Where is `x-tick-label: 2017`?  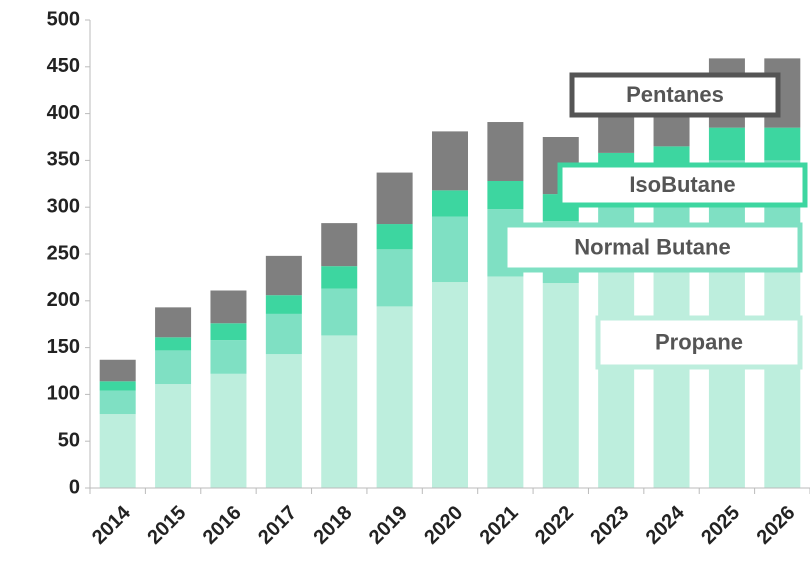
x-tick-label: 2017 is located at coordinates (277, 525).